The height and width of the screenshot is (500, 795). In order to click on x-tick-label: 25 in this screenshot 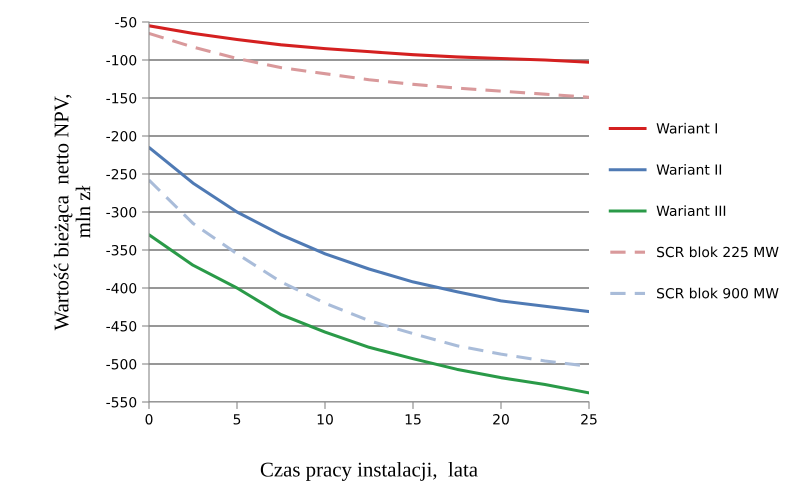, I will do `click(589, 419)`.